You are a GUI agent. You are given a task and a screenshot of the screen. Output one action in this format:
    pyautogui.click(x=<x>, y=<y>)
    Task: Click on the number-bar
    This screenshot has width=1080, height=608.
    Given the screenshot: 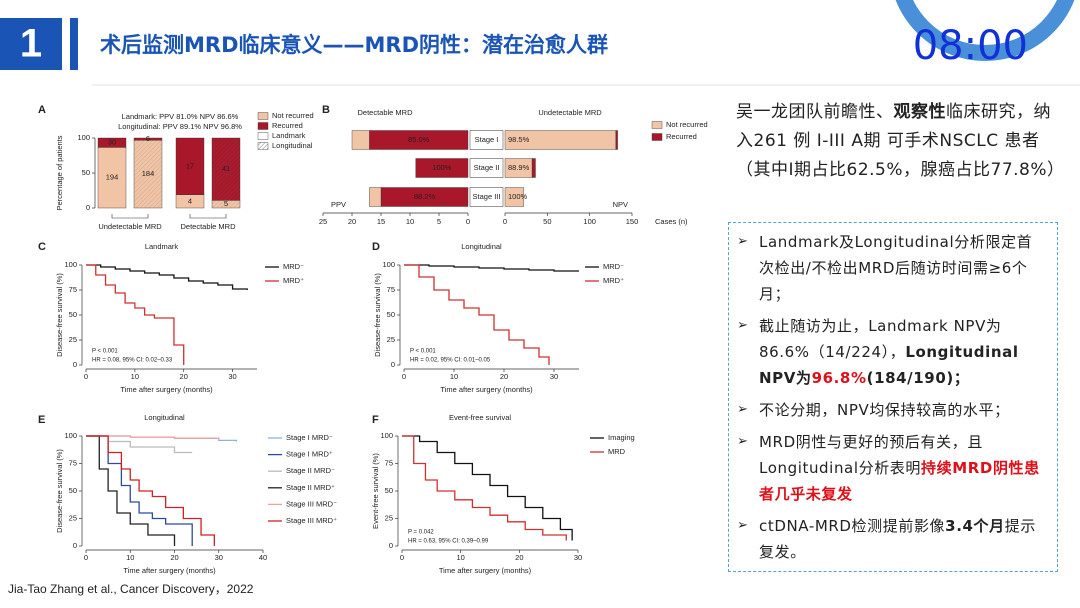 What is the action you would take?
    pyautogui.click(x=74, y=44)
    